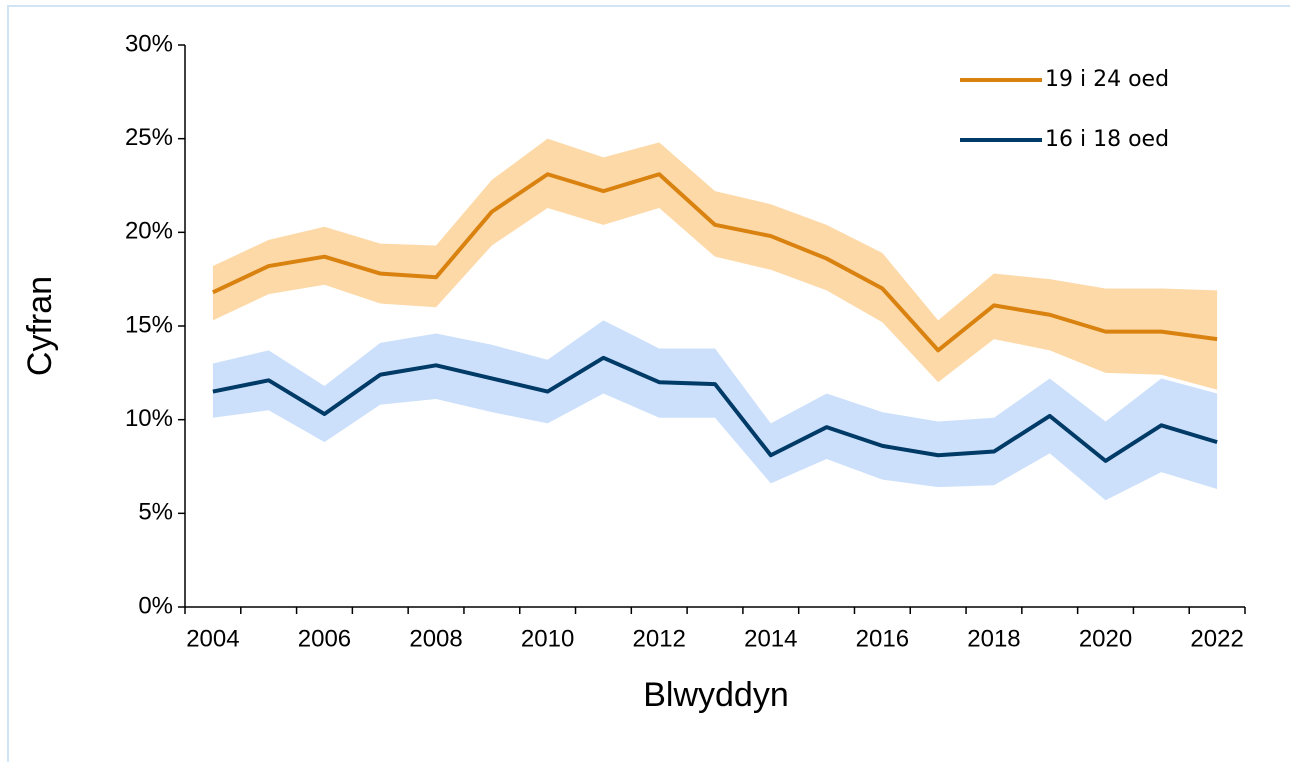 The image size is (1290, 762). Describe the element at coordinates (715, 409) in the screenshot. I see `line` at that location.